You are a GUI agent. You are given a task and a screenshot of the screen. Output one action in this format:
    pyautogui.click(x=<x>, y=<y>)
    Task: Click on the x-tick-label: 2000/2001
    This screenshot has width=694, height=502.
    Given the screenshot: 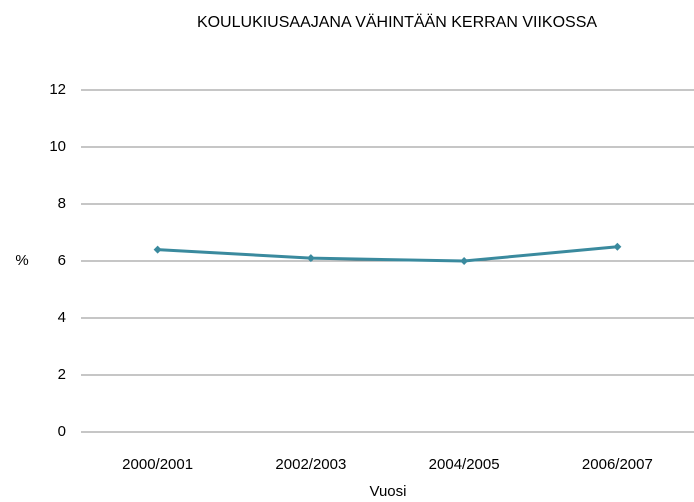 What is the action you would take?
    pyautogui.click(x=157, y=464)
    